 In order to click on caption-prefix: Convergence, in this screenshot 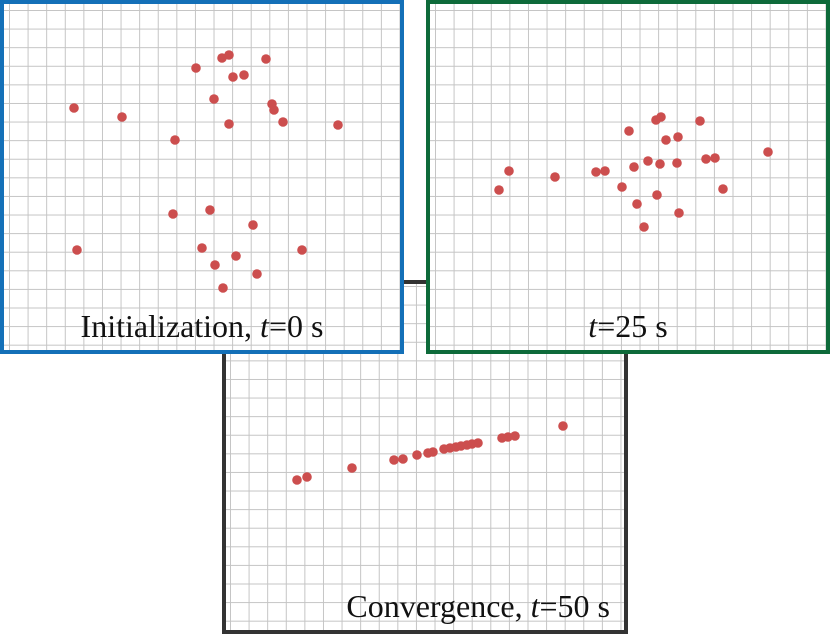, I will do `click(438, 606)`.